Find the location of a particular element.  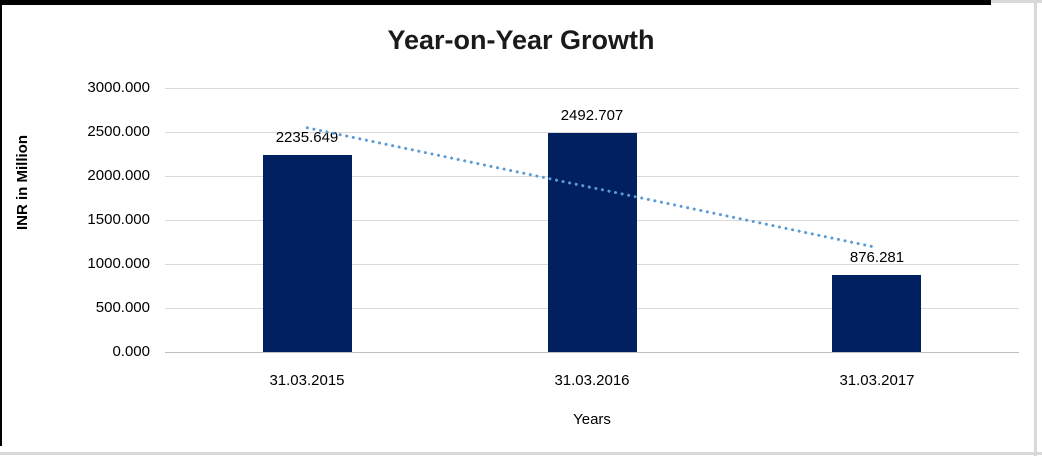

bar-value-label: 2235.649 is located at coordinates (307, 137).